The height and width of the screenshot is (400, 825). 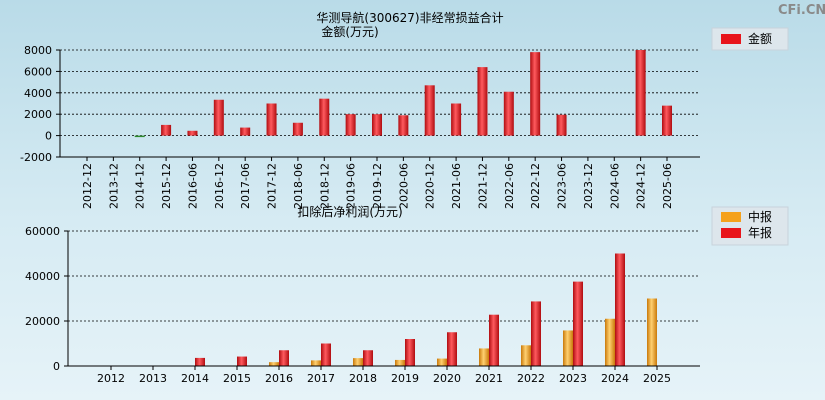 What do you see at coordinates (403, 186) in the screenshot?
I see `x-tick-label: 2020-06` at bounding box center [403, 186].